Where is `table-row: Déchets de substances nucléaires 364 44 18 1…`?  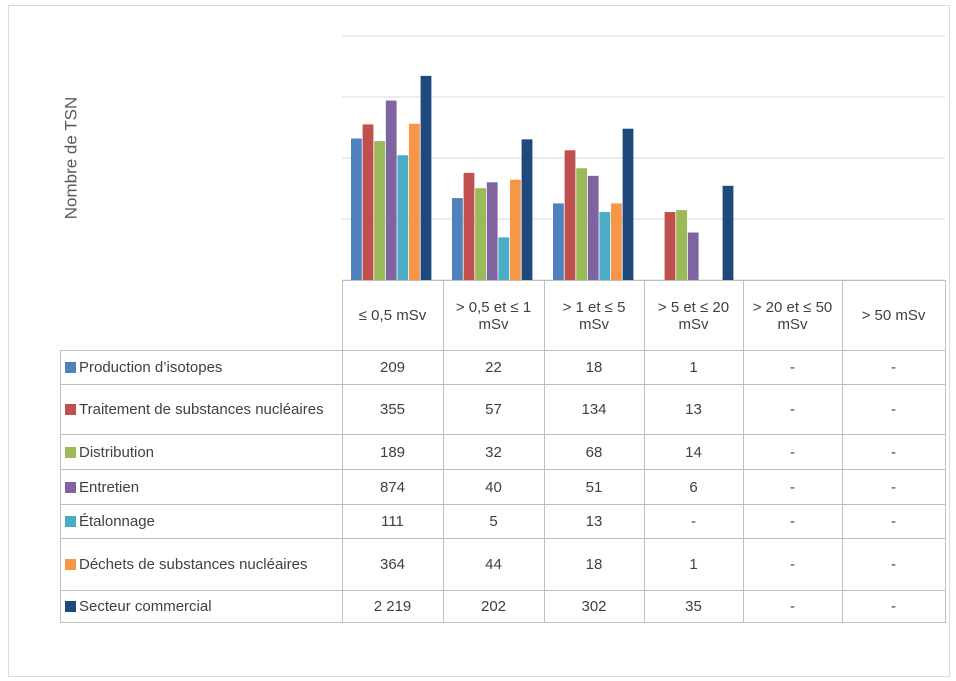 table-row: Déchets de substances nucléaires 364 44 18 1… is located at coordinates (503, 564).